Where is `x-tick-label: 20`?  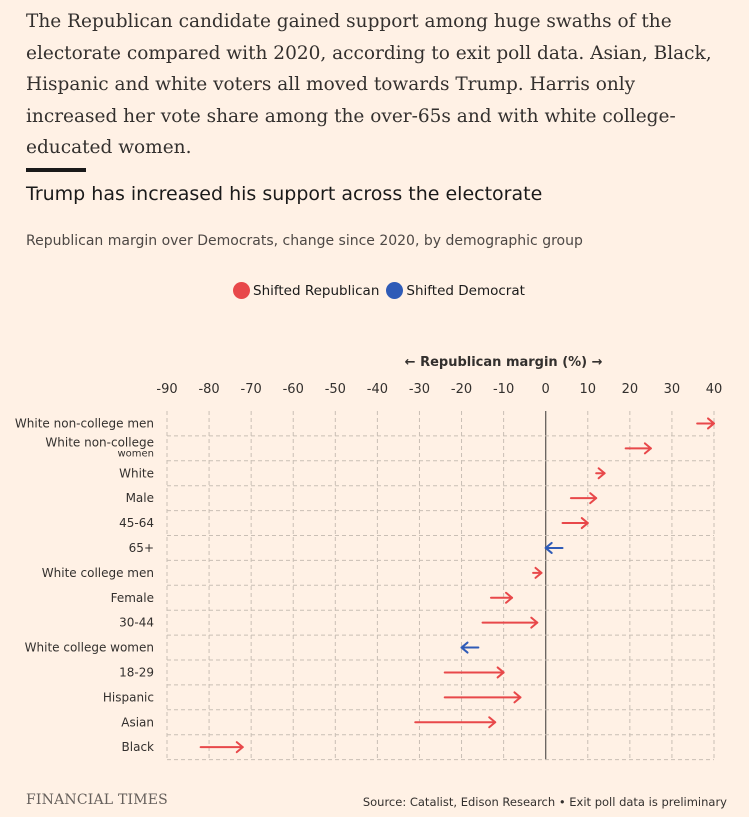
x-tick-label: 20 is located at coordinates (630, 389).